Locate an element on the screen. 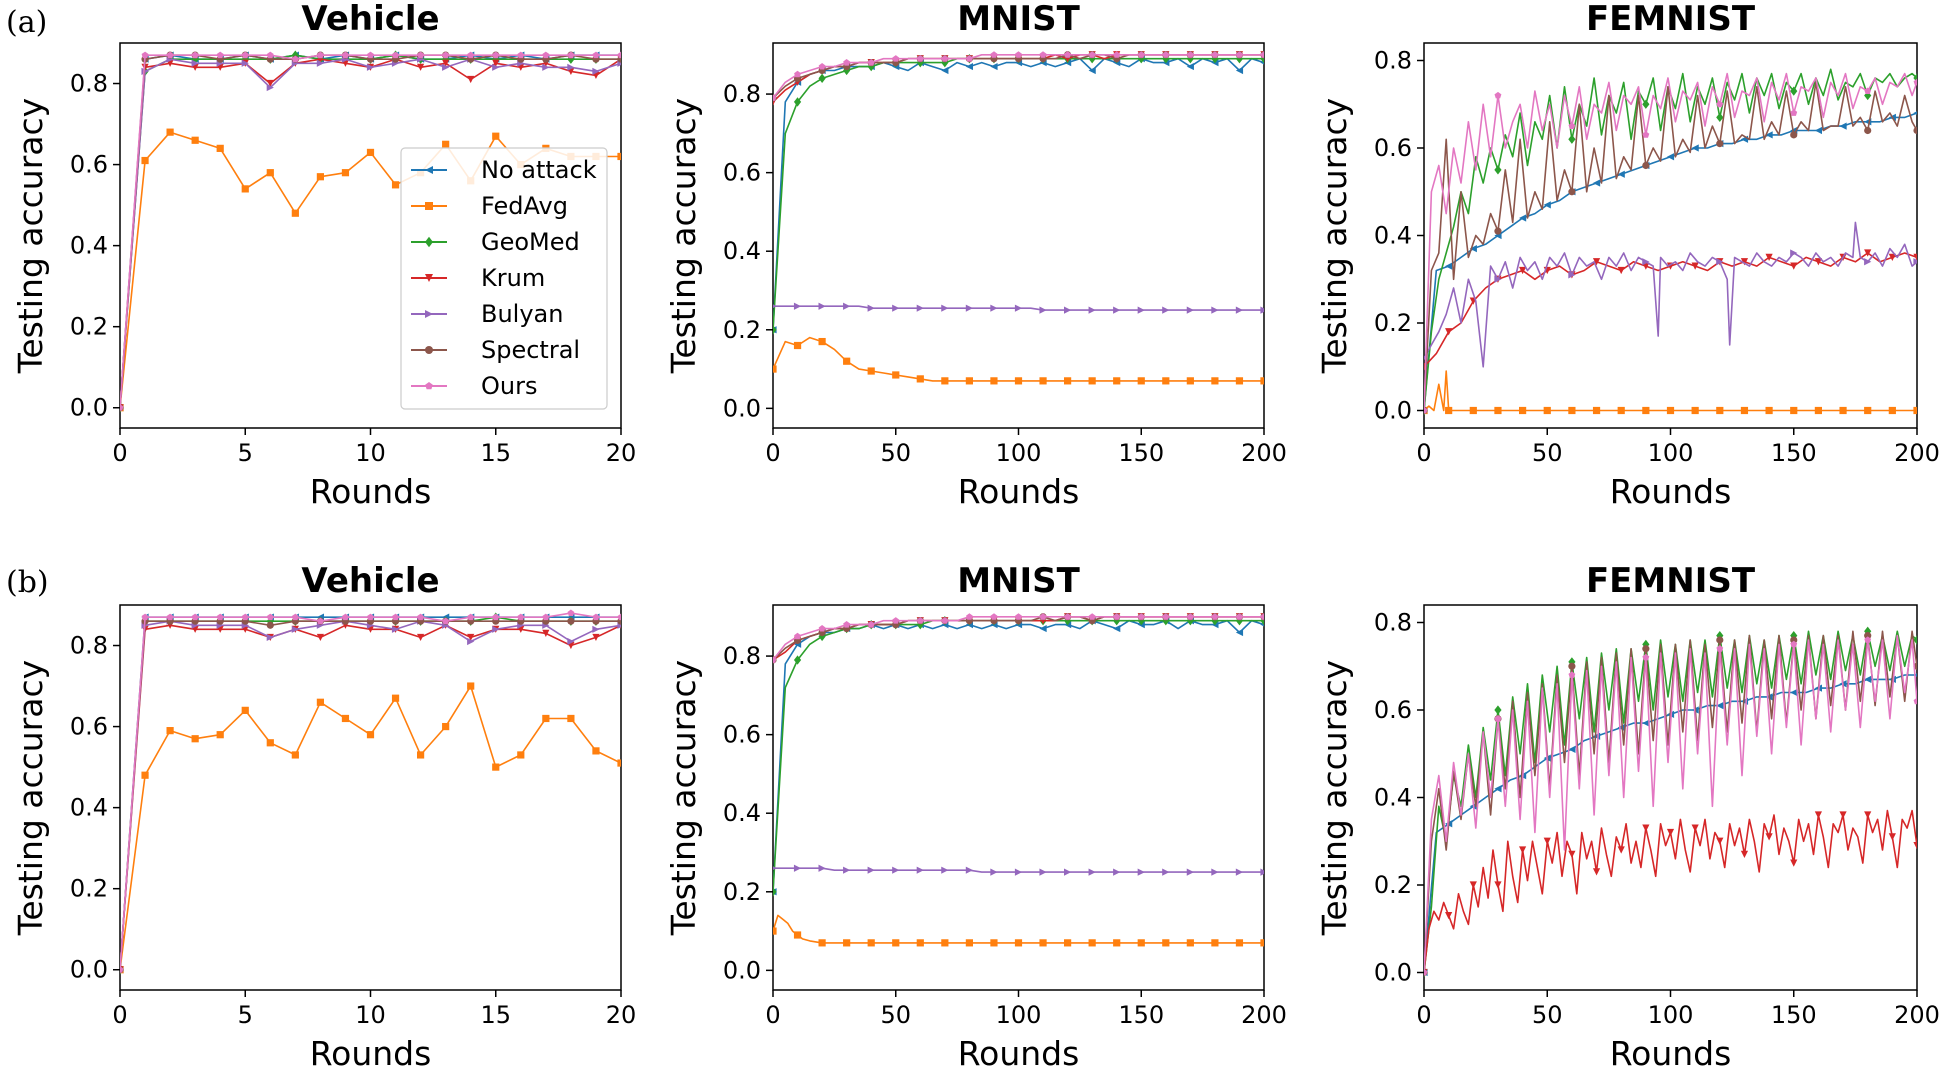  x-tick-label: 200 is located at coordinates (1264, 453).